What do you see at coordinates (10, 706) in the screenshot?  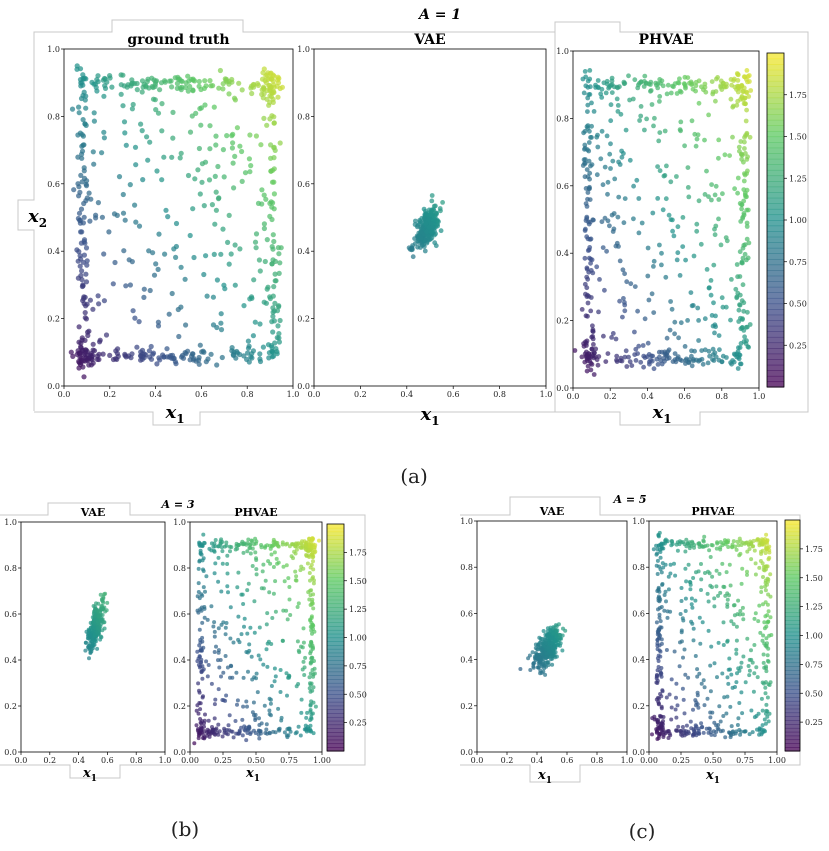 I see `y-tick-label: 0.2` at bounding box center [10, 706].